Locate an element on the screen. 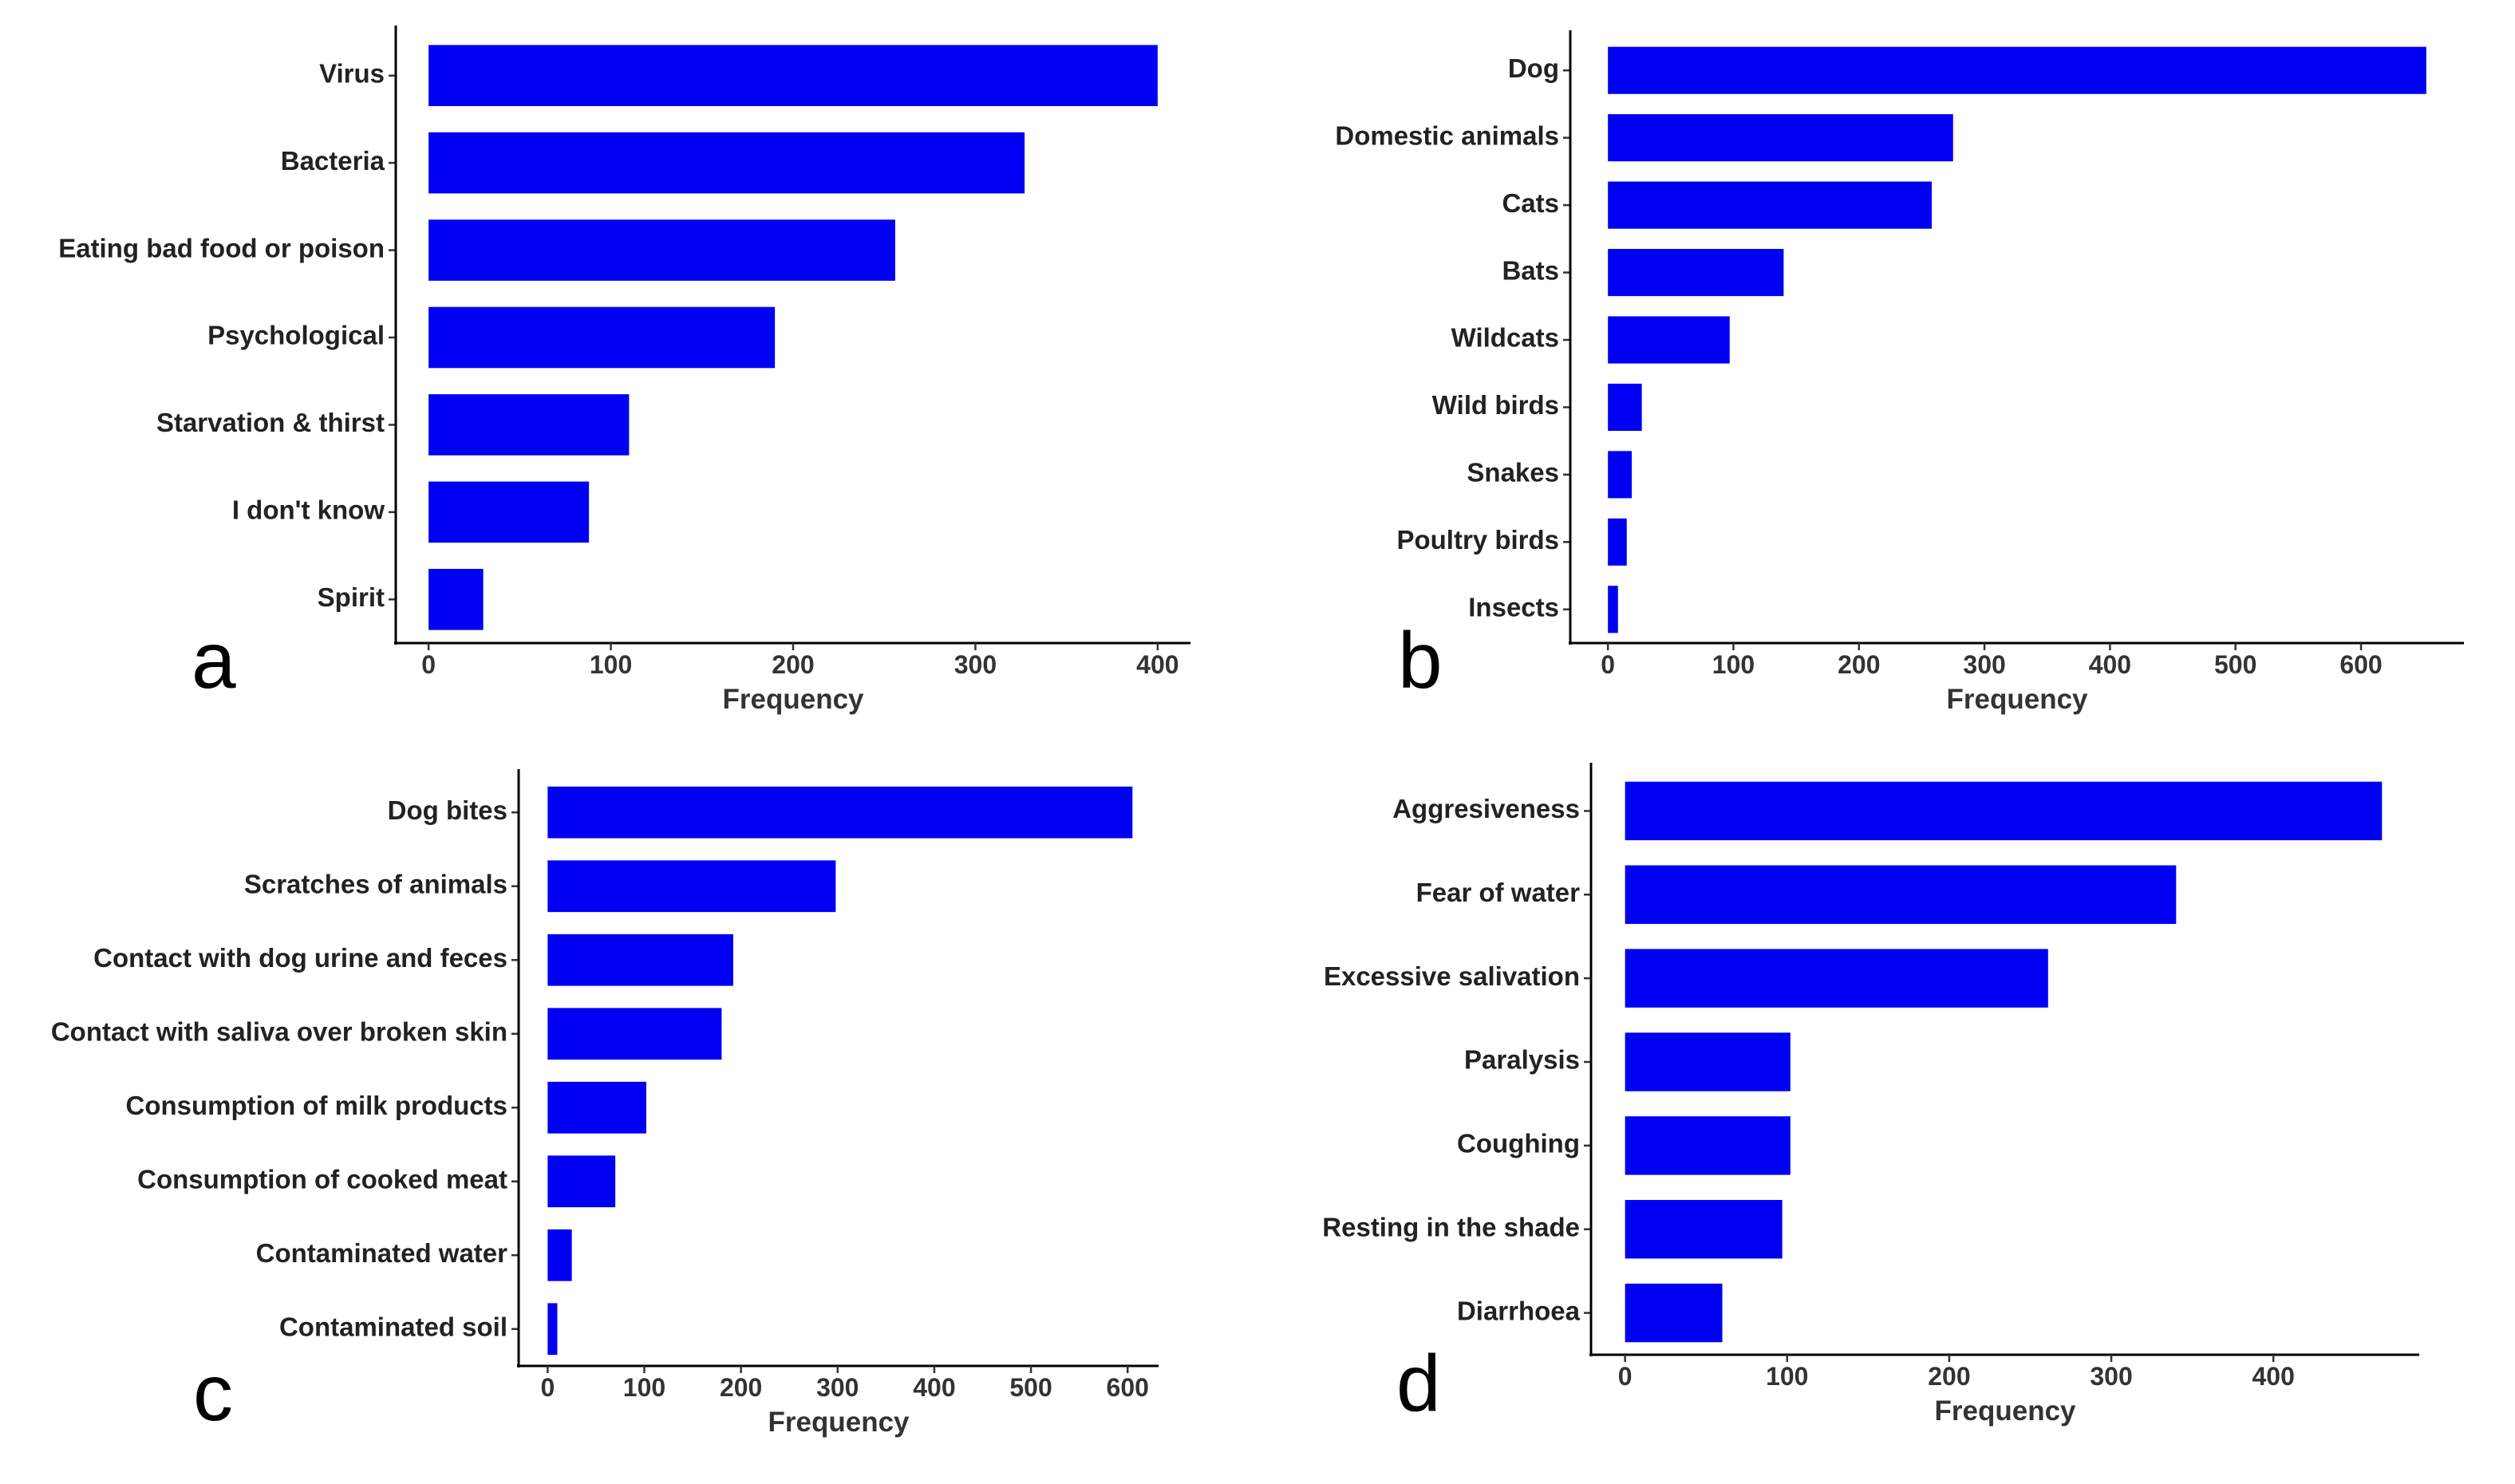  x-tick-label-c-400: 400 is located at coordinates (934, 1387).